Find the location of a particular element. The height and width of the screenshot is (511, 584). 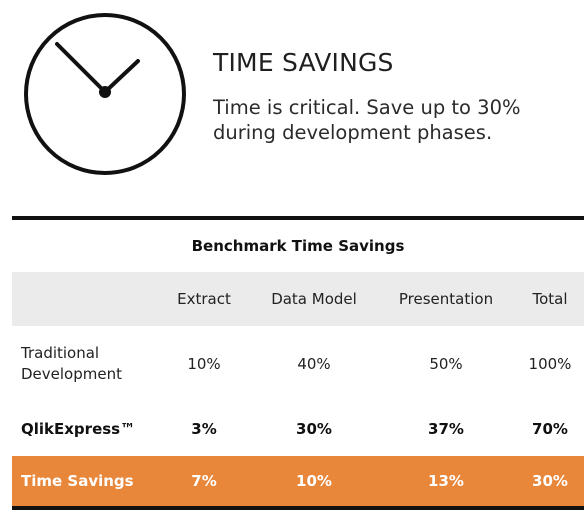

table-row-time-savings: Time Savings 7% 10% 13% 30% is located at coordinates (298, 481).